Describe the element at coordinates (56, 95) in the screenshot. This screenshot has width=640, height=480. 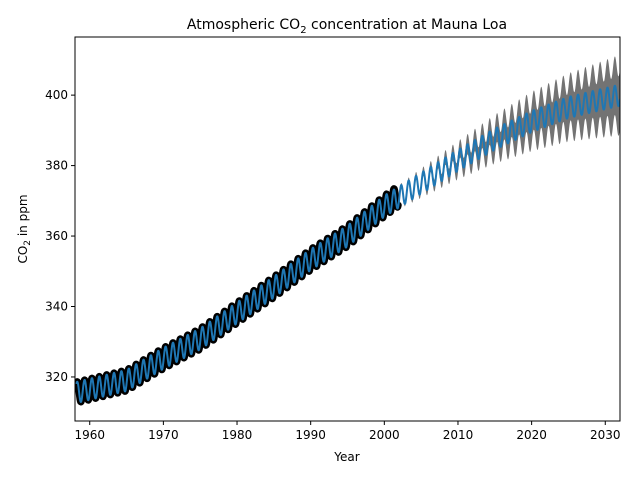
I see `y-tick-label: 400` at that location.